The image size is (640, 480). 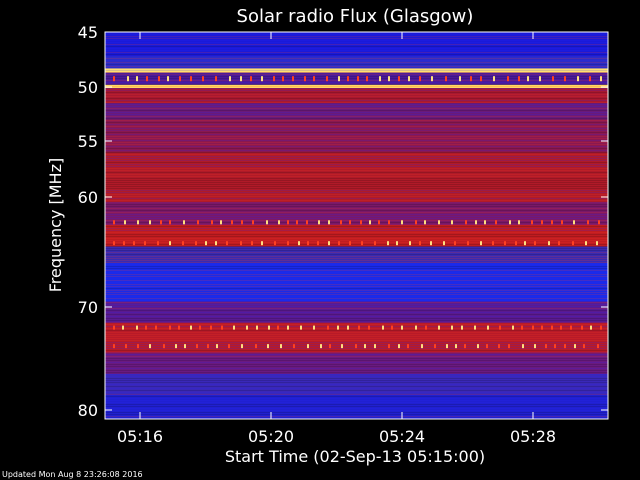 I want to click on x-axis-label: Start Time (02-Sep-13 05:15:00), so click(x=355, y=456).